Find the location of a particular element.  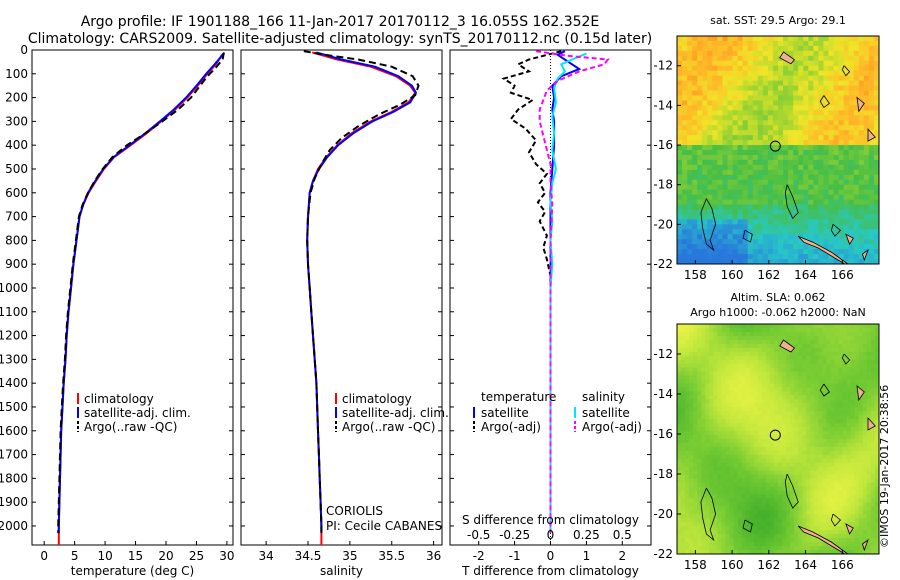

x-tick-label: -2 is located at coordinates (479, 556).